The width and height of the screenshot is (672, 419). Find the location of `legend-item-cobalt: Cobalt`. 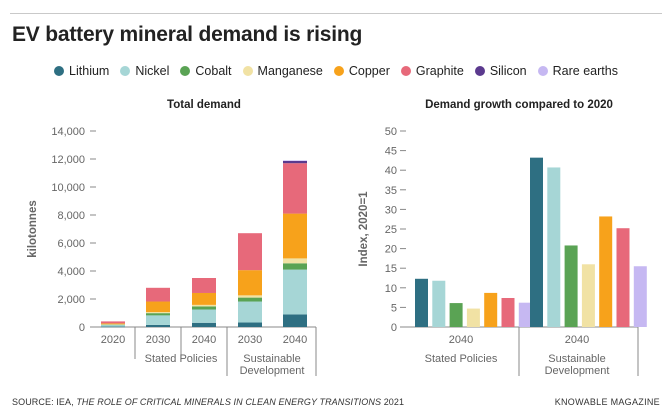

legend-item-cobalt: Cobalt is located at coordinates (206, 71).